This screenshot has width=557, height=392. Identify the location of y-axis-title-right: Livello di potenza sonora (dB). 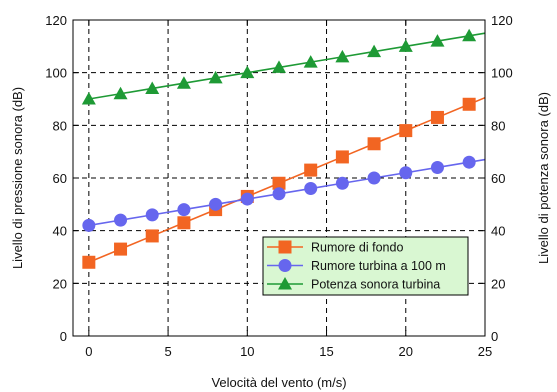
(543, 178).